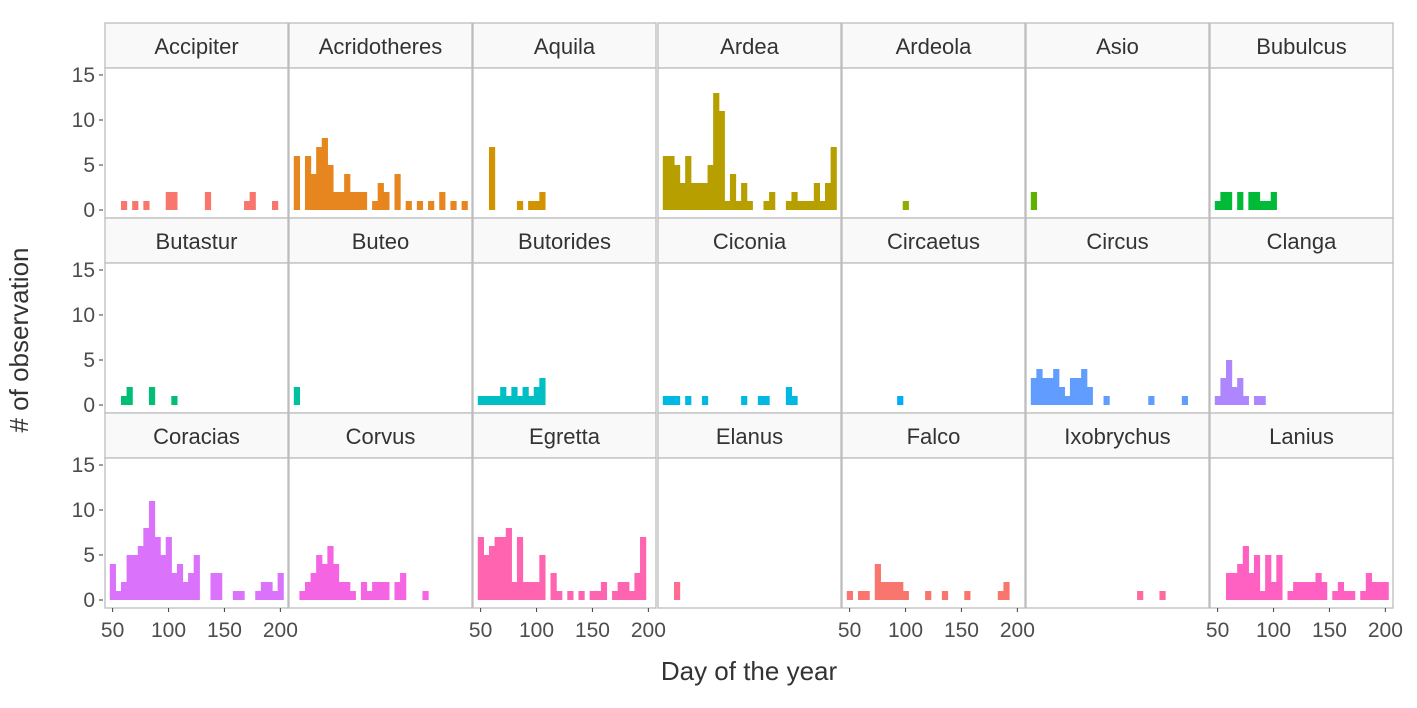  Describe the element at coordinates (1117, 120) in the screenshot. I see `facet-asio: Asio` at that location.